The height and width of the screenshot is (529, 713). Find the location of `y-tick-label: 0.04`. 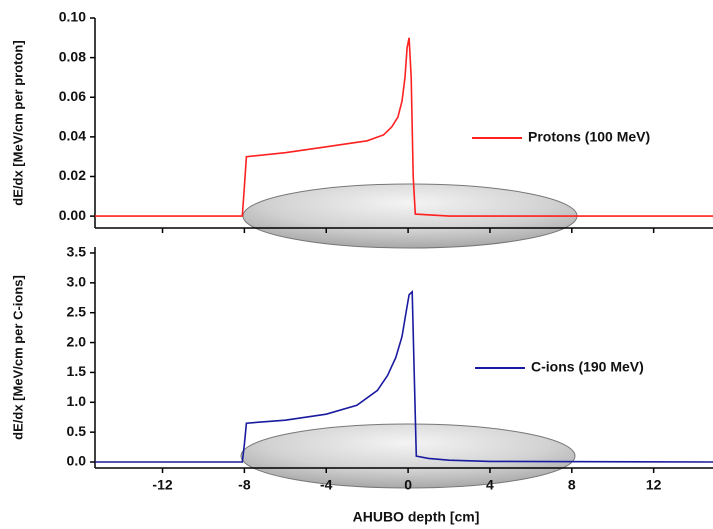

y-tick-label: 0.04 is located at coordinates (72, 136).